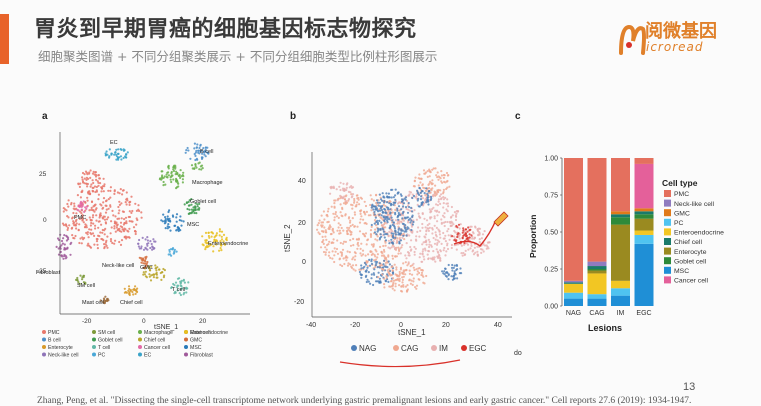 The image size is (761, 406). What do you see at coordinates (677, 213) in the screenshot?
I see `legend-item: GMC` at bounding box center [677, 213].